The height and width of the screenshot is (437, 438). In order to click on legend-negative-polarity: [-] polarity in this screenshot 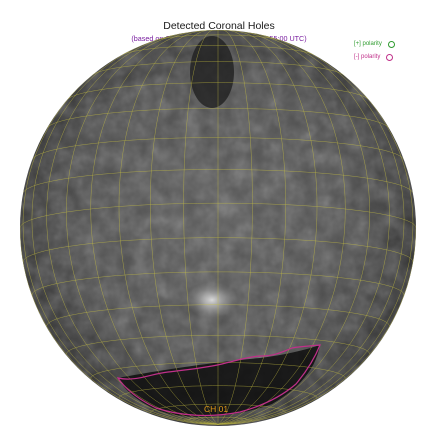, I will do `click(374, 57)`.